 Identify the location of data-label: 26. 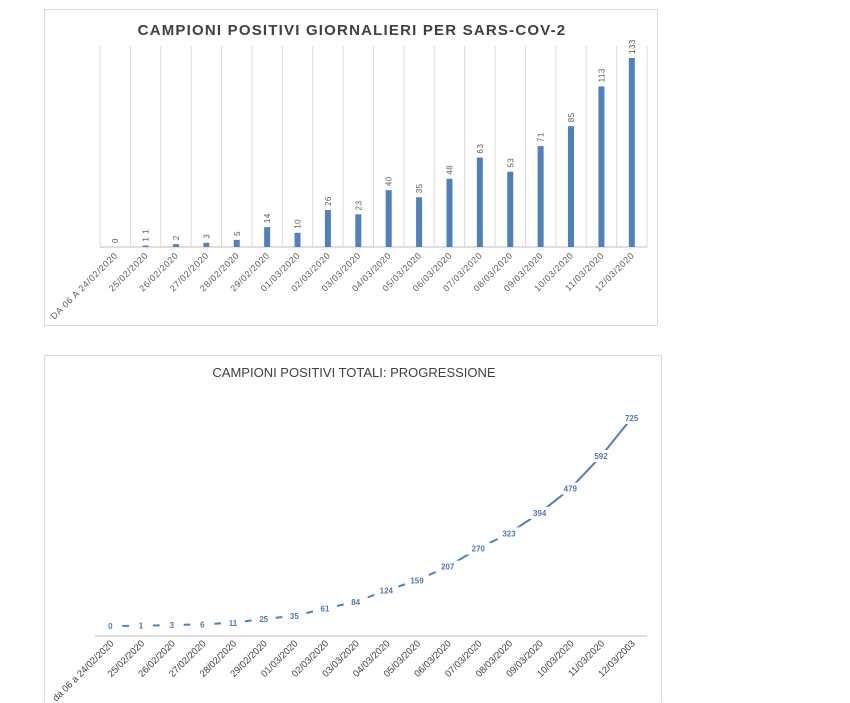
(328, 201).